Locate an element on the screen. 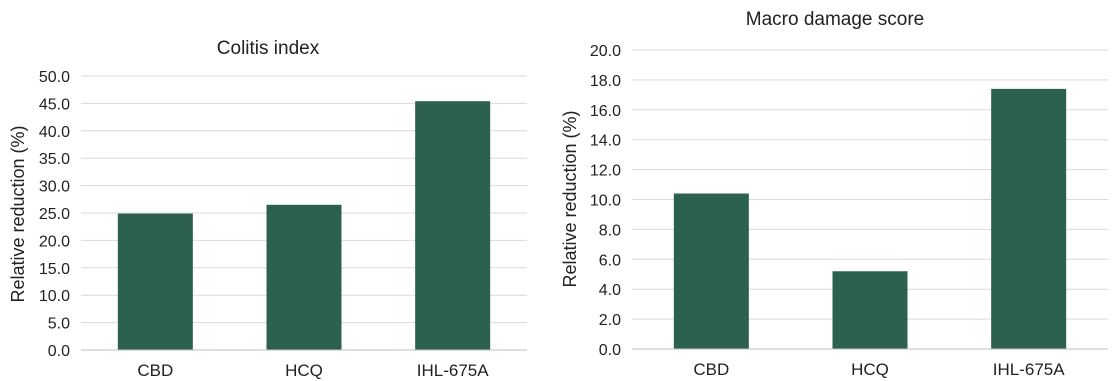  y-tick-label: 25.0 is located at coordinates (54, 214).